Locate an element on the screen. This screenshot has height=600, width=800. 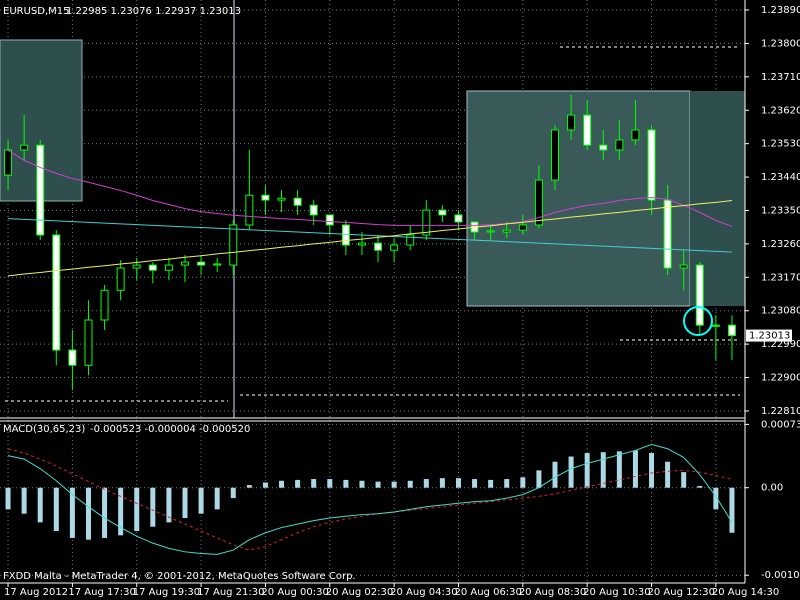
x-tick-label: 20 Aug 14:30 is located at coordinates (745, 592).